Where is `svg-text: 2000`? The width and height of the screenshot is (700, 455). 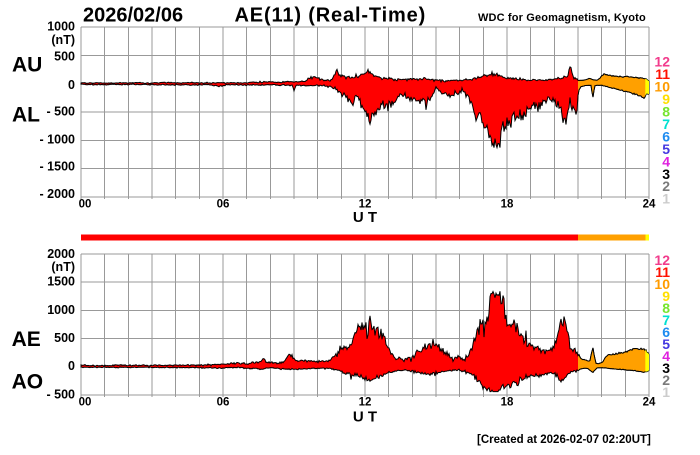 svg-text: 2000 is located at coordinates (61, 254).